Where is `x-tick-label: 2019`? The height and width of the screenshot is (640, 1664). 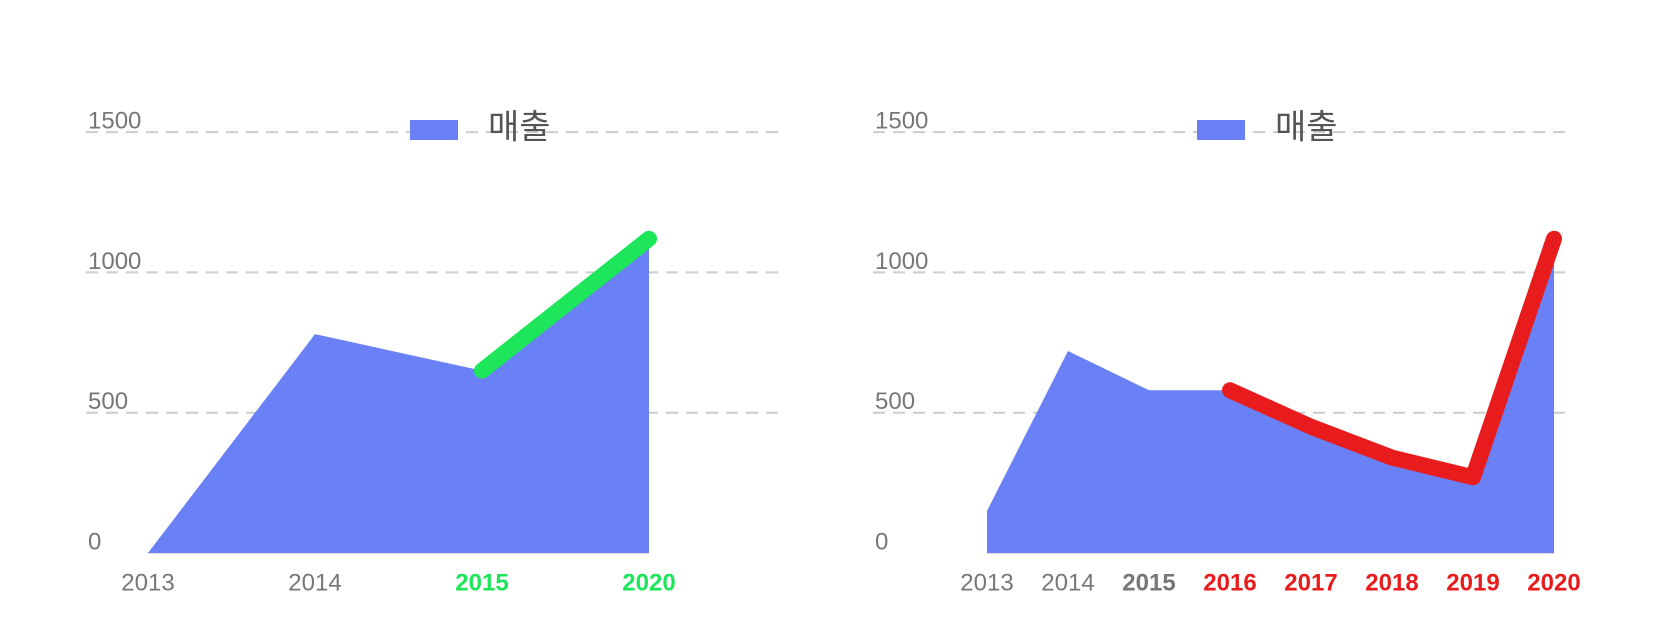
x-tick-label: 2019 is located at coordinates (1472, 582).